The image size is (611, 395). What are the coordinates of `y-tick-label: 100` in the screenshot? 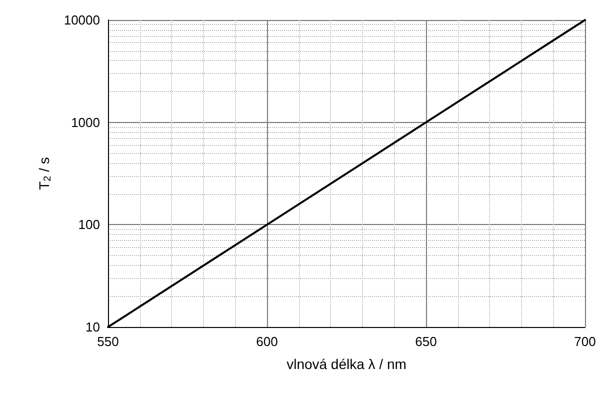 It's located at (89, 224).